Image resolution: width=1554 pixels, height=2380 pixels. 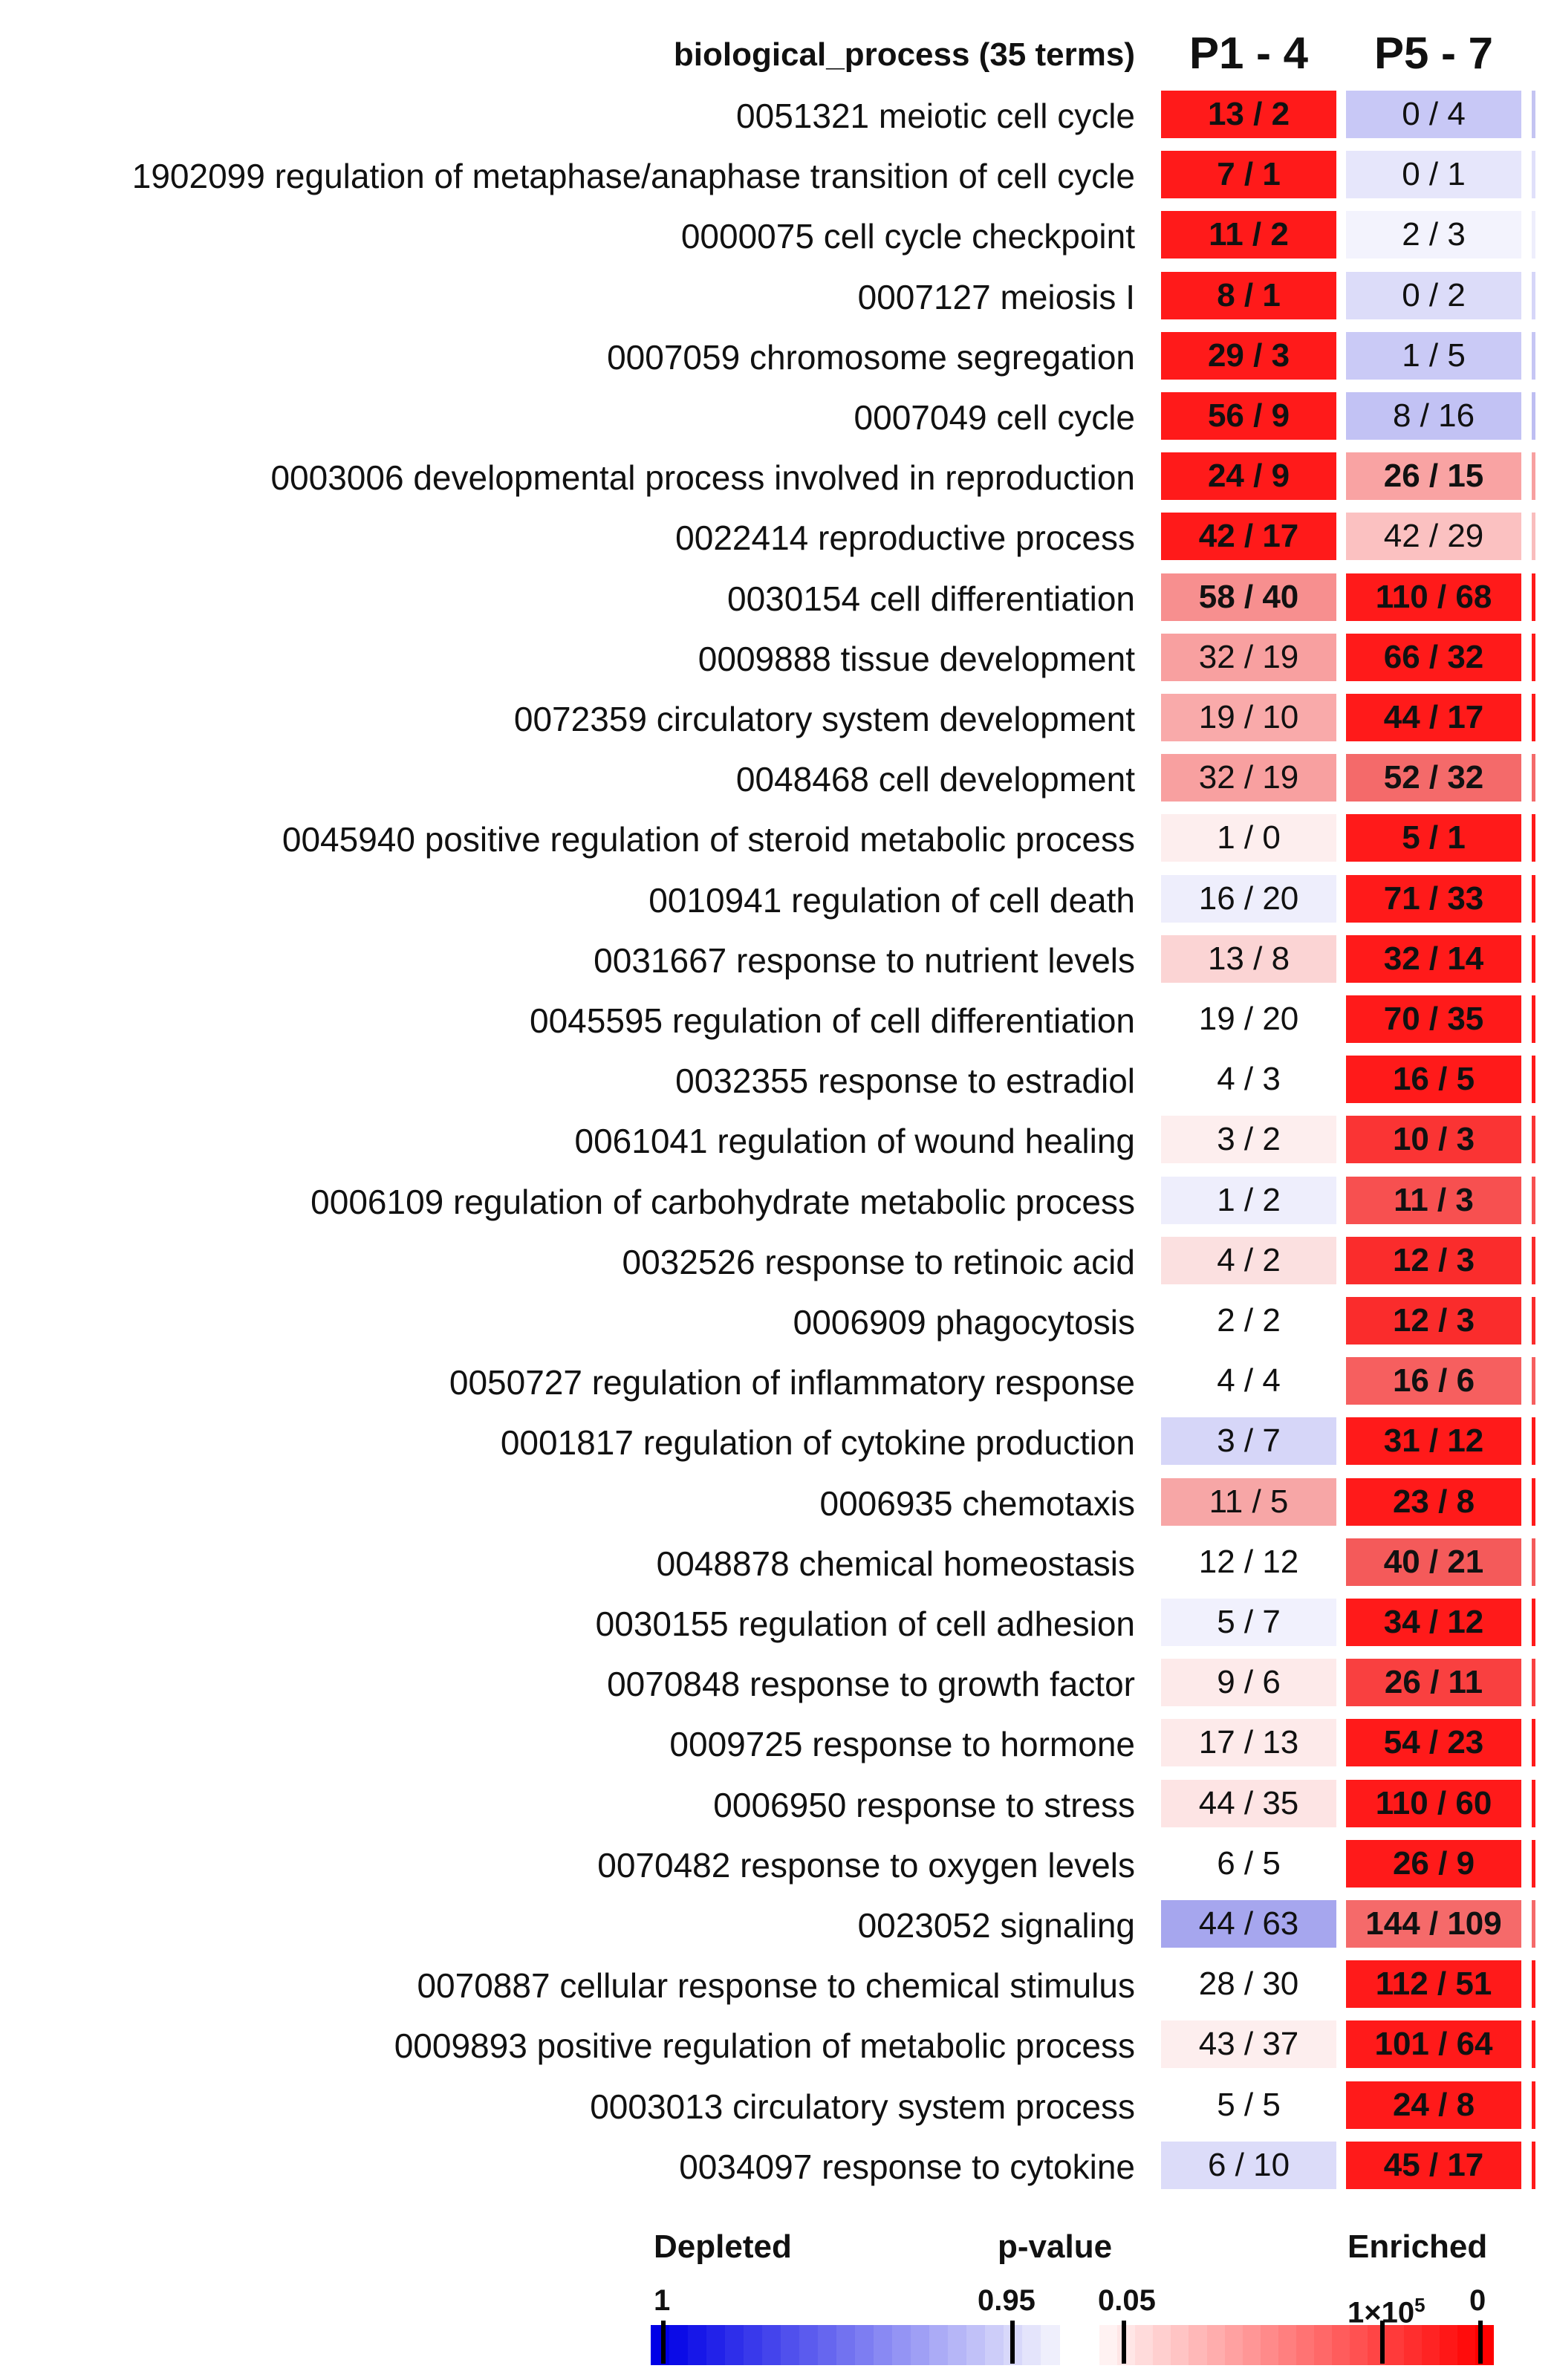 What do you see at coordinates (1248, 356) in the screenshot?
I see `cell-p1-4: 29 / 3` at bounding box center [1248, 356].